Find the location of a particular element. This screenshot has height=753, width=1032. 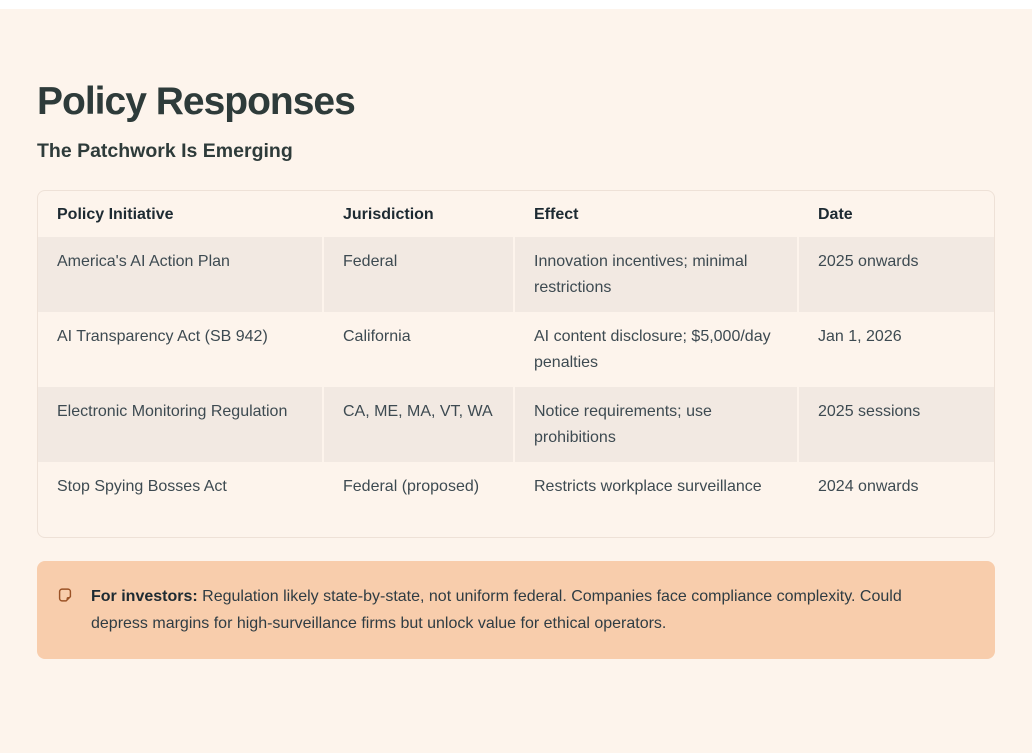

cell-initiative: AI Transparency Act (SB 942) is located at coordinates (162, 337).